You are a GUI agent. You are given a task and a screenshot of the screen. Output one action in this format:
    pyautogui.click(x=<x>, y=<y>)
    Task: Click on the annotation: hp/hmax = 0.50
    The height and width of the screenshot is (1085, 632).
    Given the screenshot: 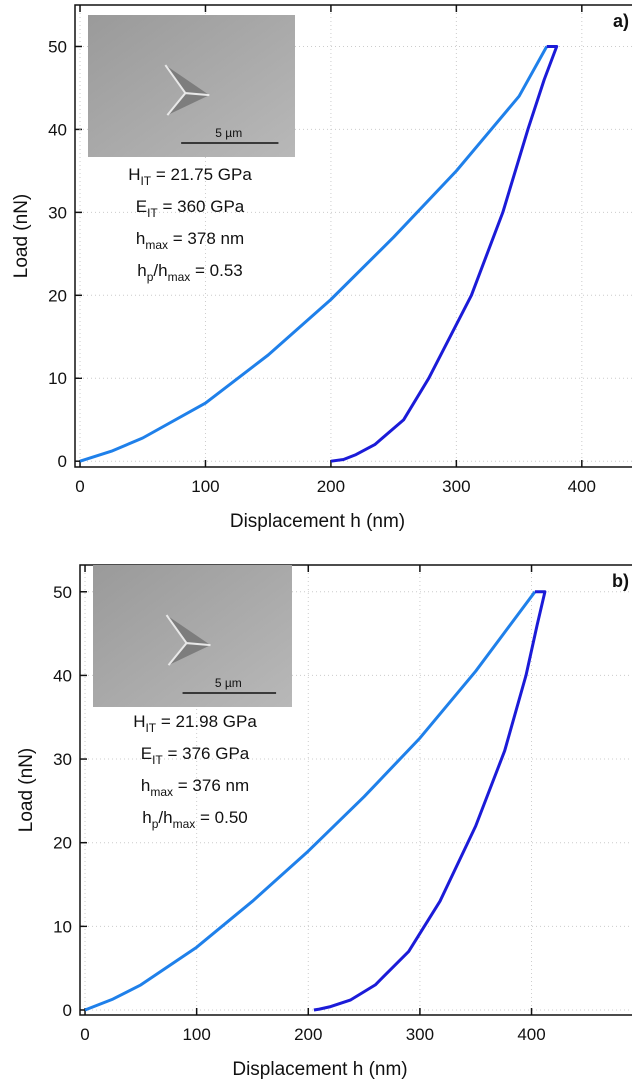 What is the action you would take?
    pyautogui.click(x=194, y=819)
    